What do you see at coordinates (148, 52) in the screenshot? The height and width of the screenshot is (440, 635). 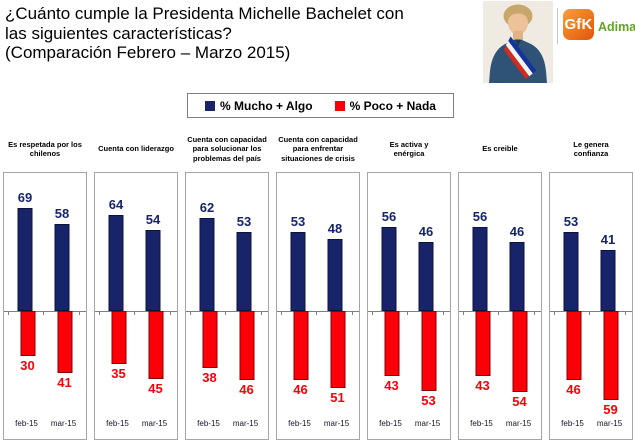 I see `title-line-3: (Comparación Febrero – Marzo 2015)` at bounding box center [148, 52].